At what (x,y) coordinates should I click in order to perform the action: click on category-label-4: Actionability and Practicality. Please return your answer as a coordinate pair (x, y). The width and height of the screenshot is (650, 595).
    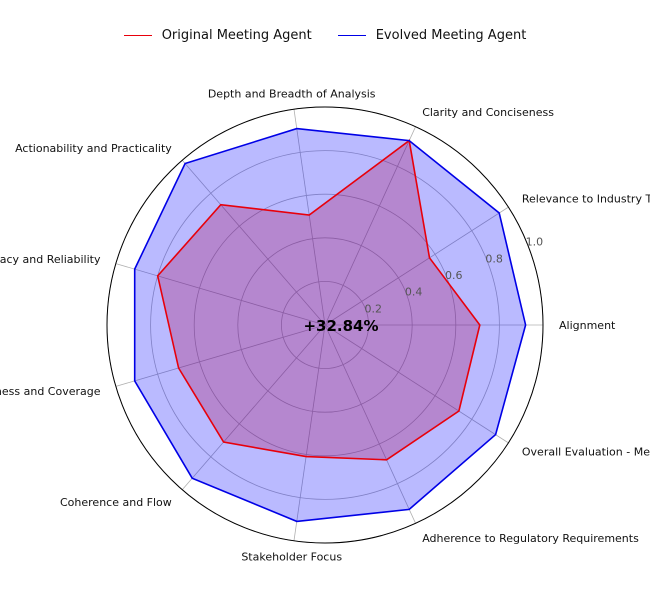
    Looking at the image, I should click on (93, 148).